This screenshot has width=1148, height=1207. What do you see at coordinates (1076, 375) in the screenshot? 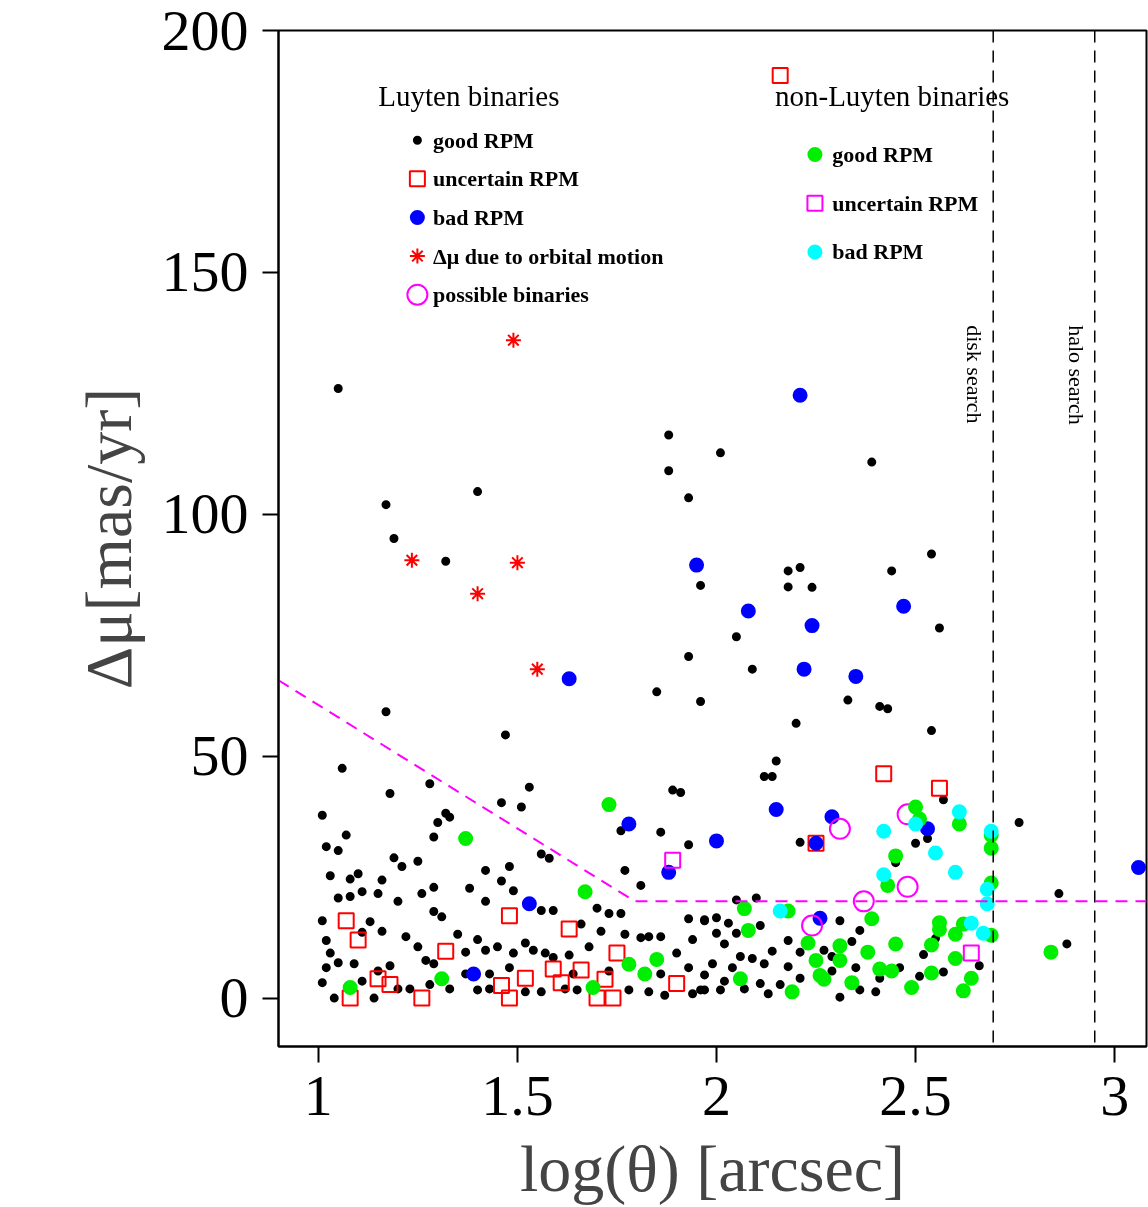
I see `ref-line-label: halo search` at bounding box center [1076, 375].